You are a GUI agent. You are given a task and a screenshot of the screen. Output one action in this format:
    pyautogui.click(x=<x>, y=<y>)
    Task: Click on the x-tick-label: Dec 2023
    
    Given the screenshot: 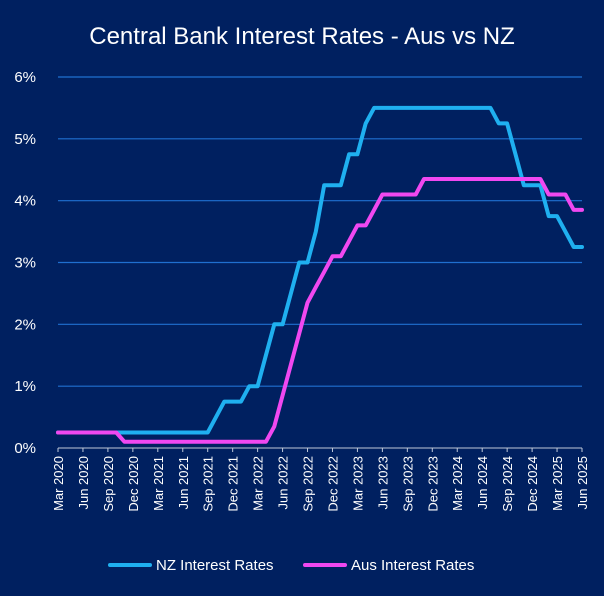 What is the action you would take?
    pyautogui.click(x=432, y=484)
    